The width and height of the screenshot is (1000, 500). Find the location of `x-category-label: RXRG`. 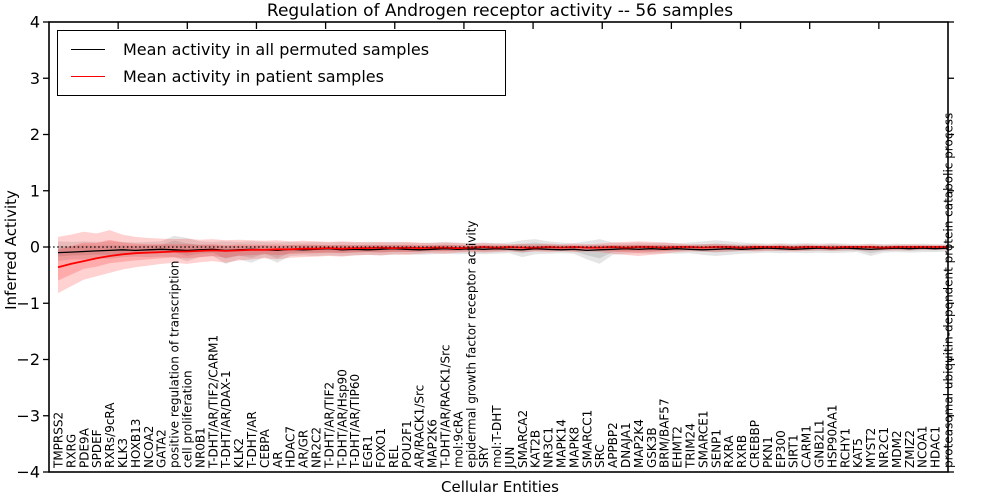

x-category-label: RXRG is located at coordinates (71, 451).